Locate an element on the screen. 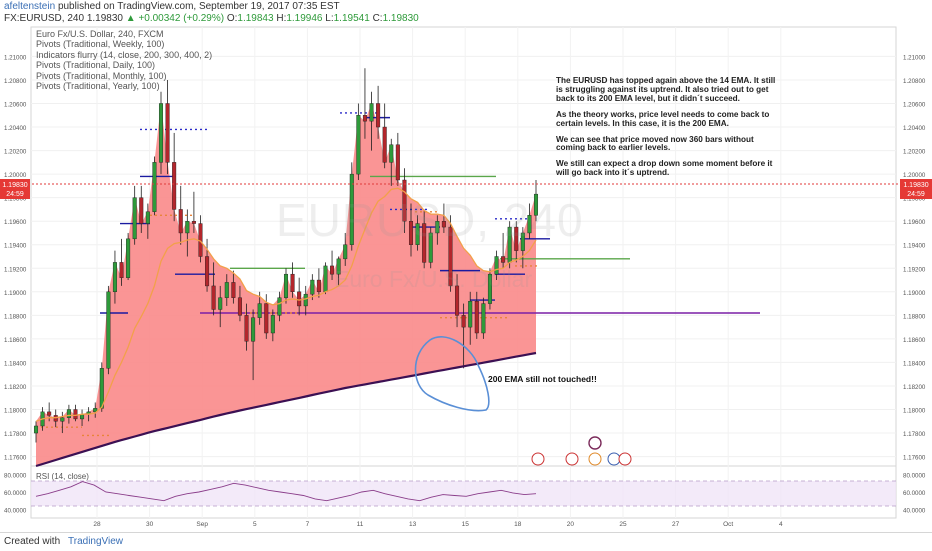 The image size is (932, 551). rsi-tick-right: 40.0000 is located at coordinates (914, 510).